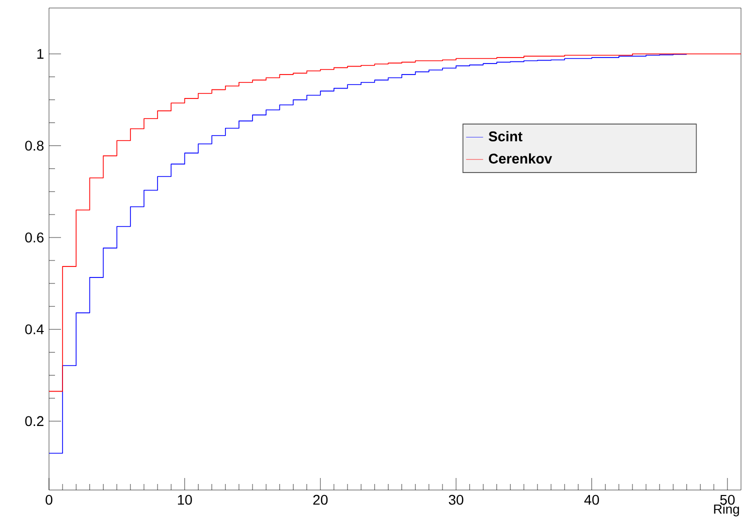  I want to click on legend-label: Cerenkov, so click(520, 158).